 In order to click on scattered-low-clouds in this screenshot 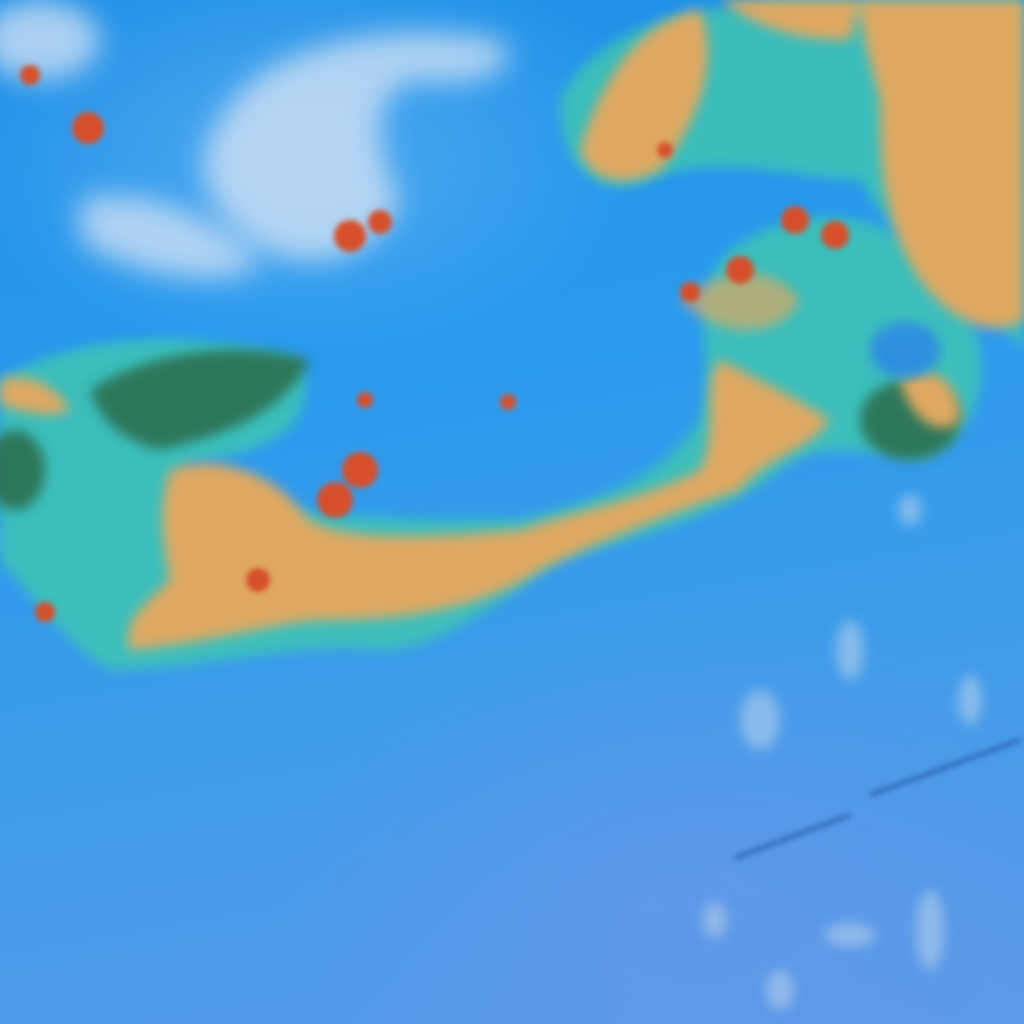, I will do `click(842, 752)`.